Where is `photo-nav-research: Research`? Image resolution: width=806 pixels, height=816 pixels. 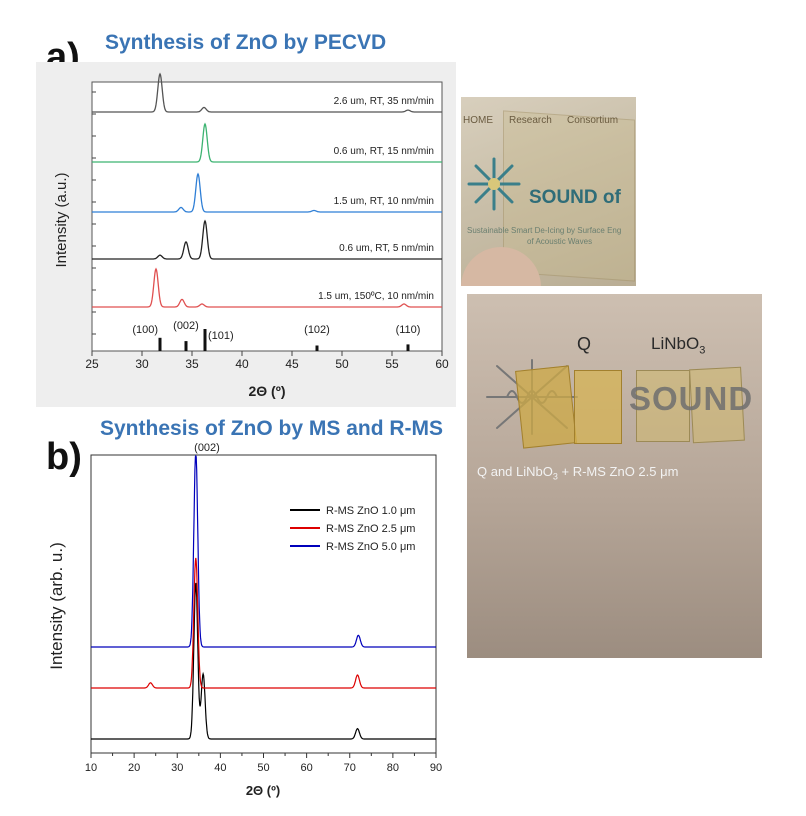
photo-nav-research: Research is located at coordinates (530, 120).